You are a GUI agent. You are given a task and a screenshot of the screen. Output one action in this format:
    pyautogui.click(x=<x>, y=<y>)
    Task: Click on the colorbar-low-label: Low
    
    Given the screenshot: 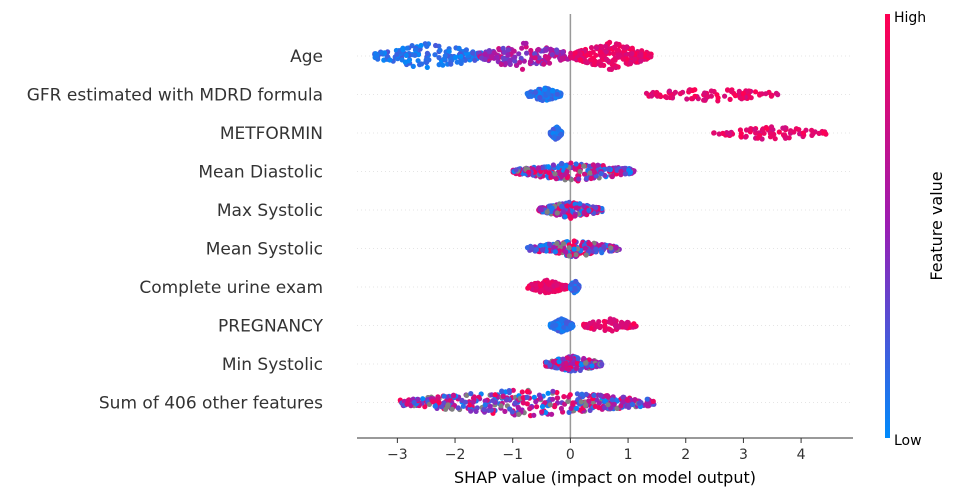 What is the action you would take?
    pyautogui.click(x=908, y=441)
    